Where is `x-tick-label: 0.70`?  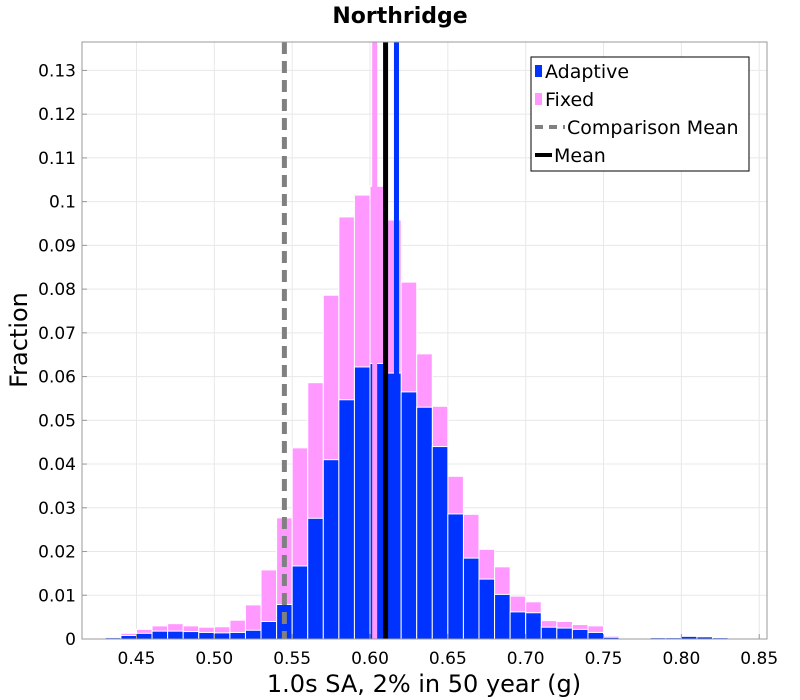 x-tick-label: 0.70 is located at coordinates (526, 659).